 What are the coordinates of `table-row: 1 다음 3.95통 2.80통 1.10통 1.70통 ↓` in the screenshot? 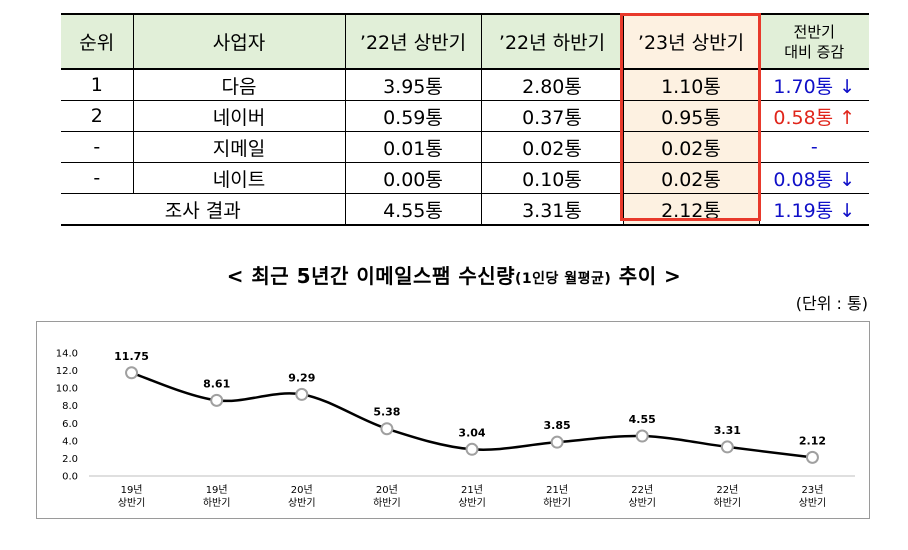 It's located at (465, 85).